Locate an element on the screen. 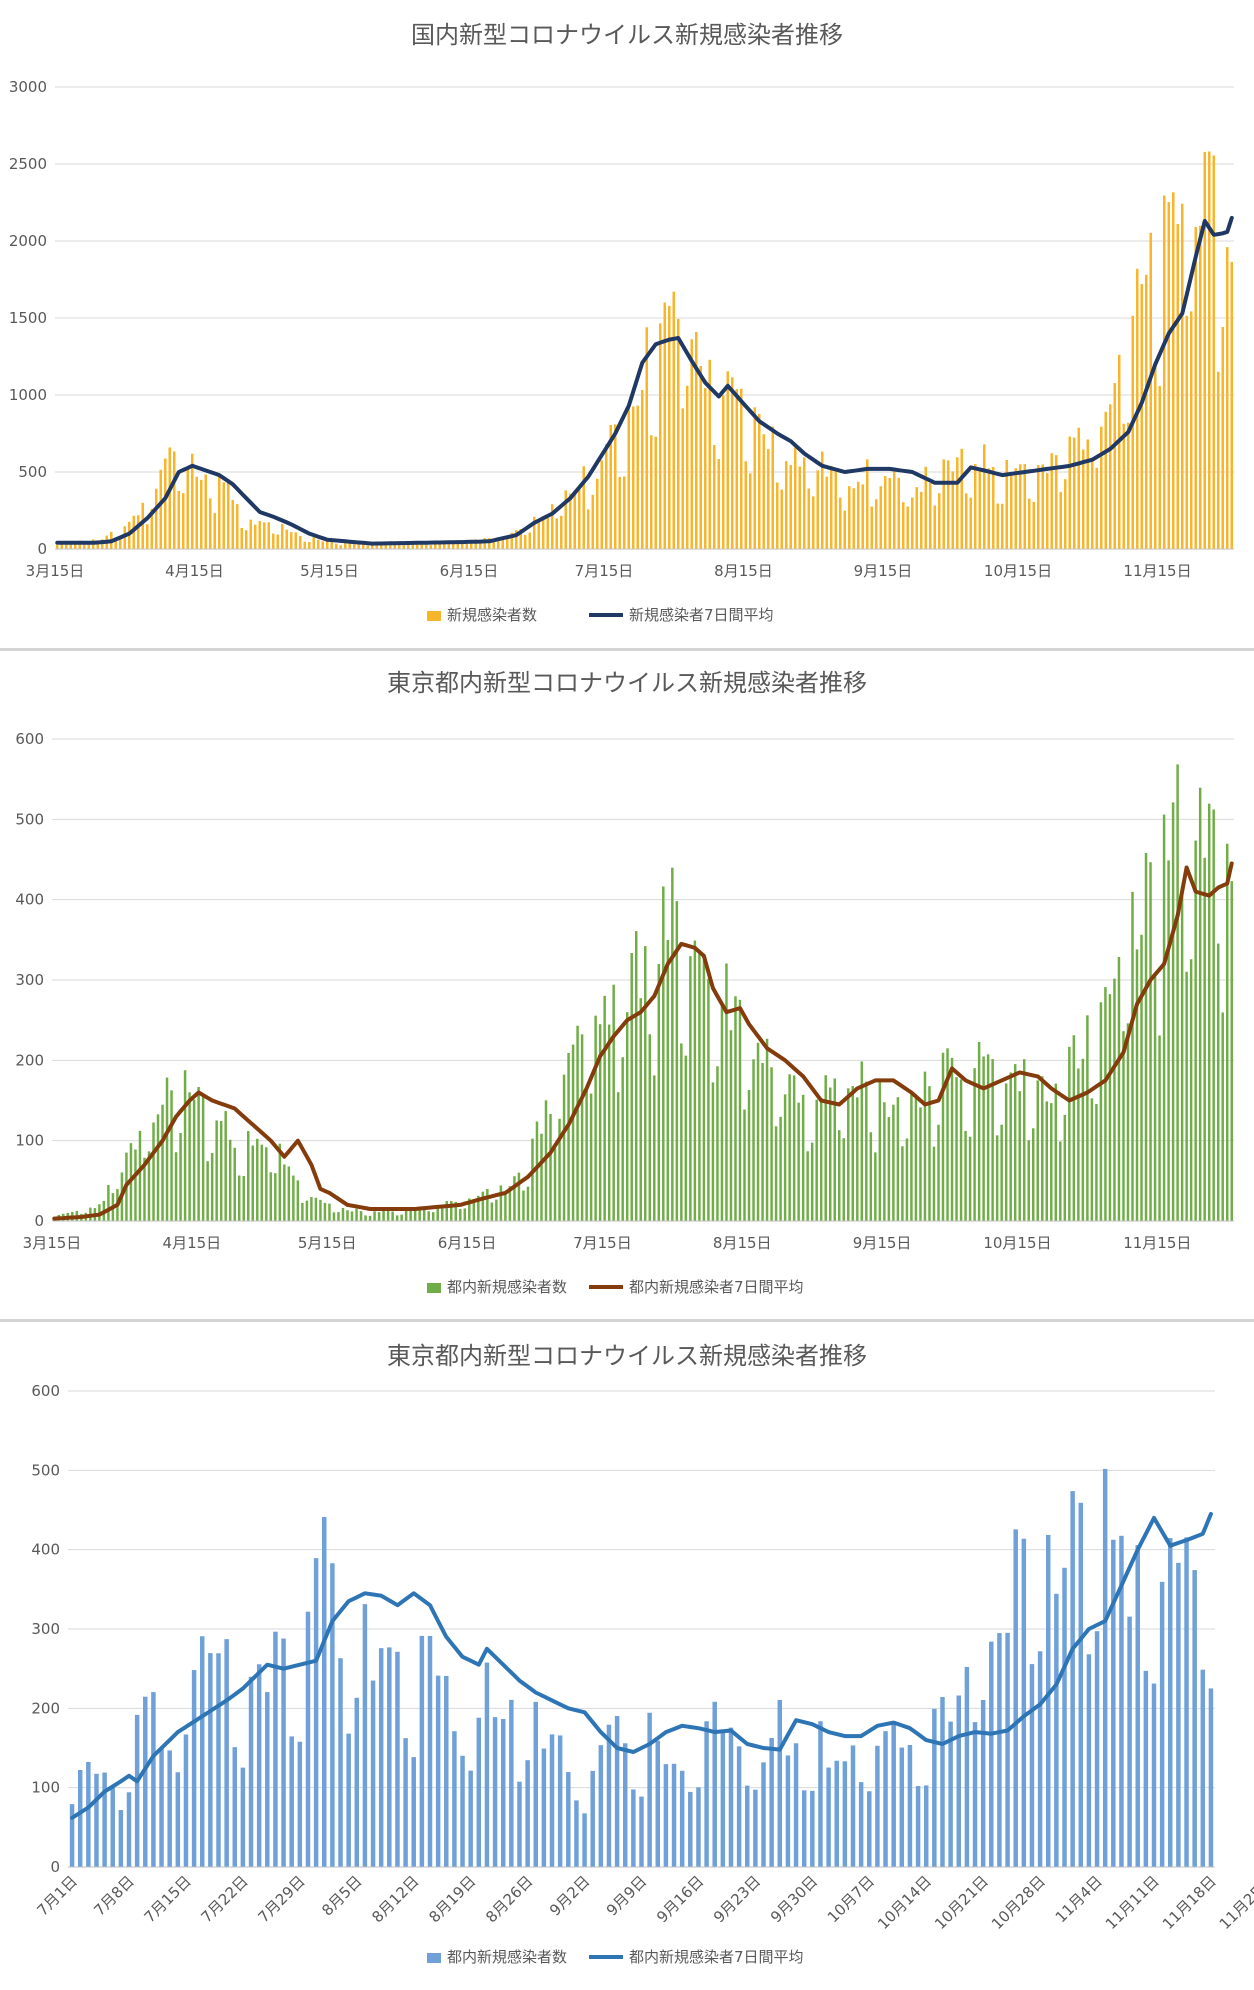  y-tick-label: 0 is located at coordinates (42, 549).